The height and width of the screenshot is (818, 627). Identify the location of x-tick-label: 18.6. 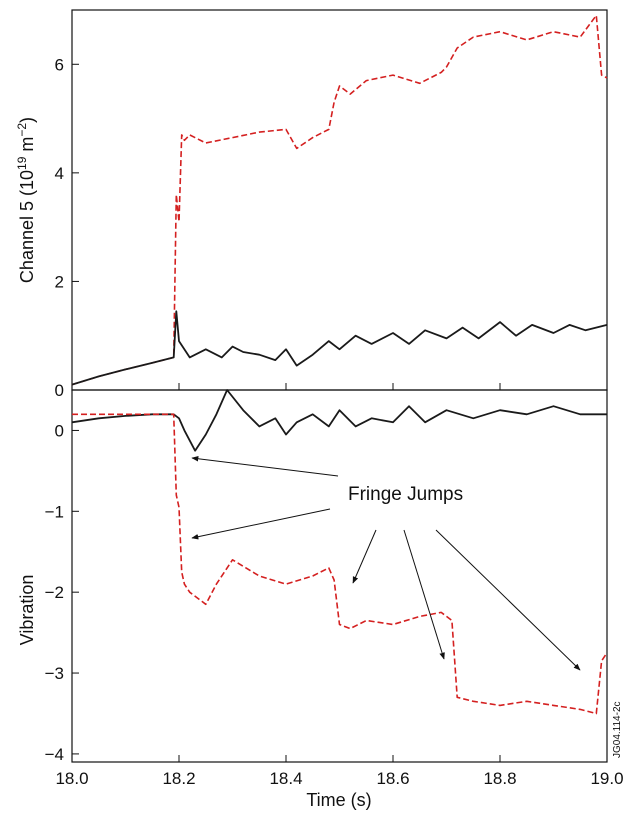
(392, 778).